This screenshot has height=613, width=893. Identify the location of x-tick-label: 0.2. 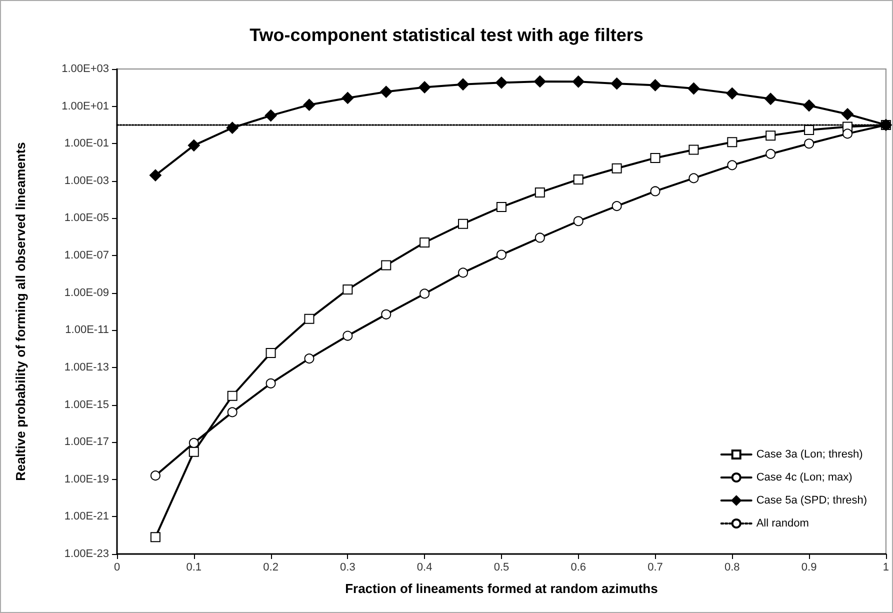
(270, 568).